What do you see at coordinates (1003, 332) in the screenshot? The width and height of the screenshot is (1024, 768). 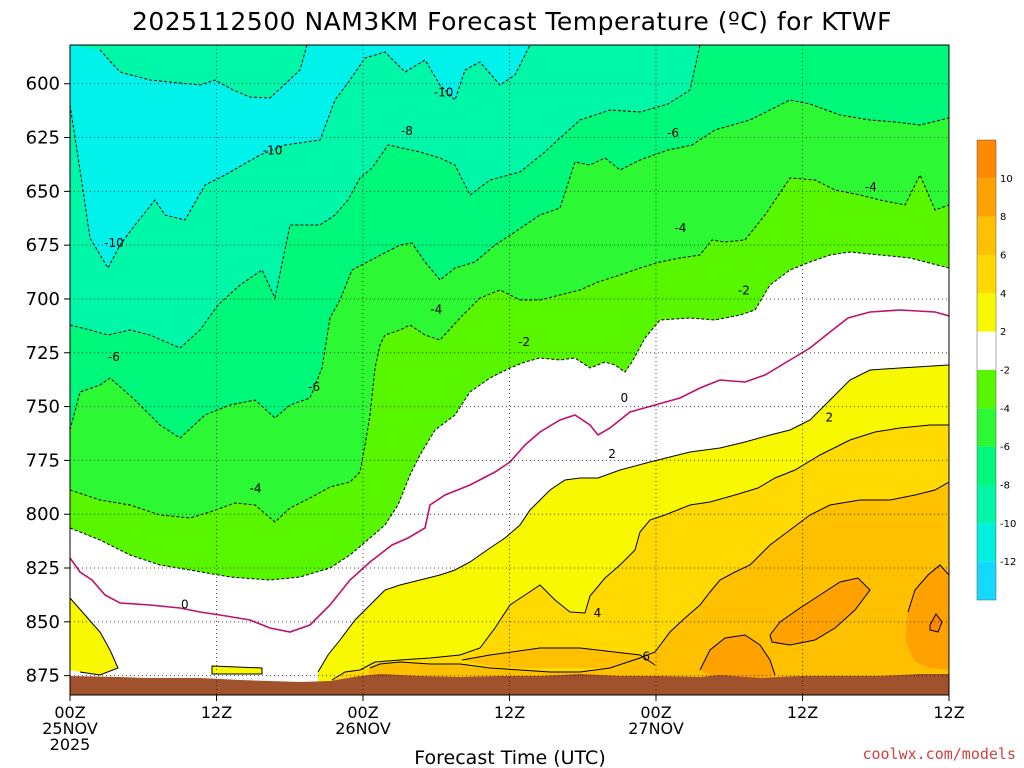 I see `colorbar-tick-label: 2` at bounding box center [1003, 332].